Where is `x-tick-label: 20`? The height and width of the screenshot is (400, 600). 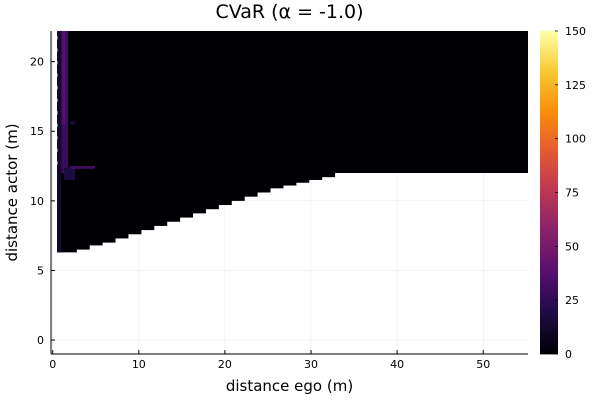
x-tick-label: 20 is located at coordinates (225, 364).